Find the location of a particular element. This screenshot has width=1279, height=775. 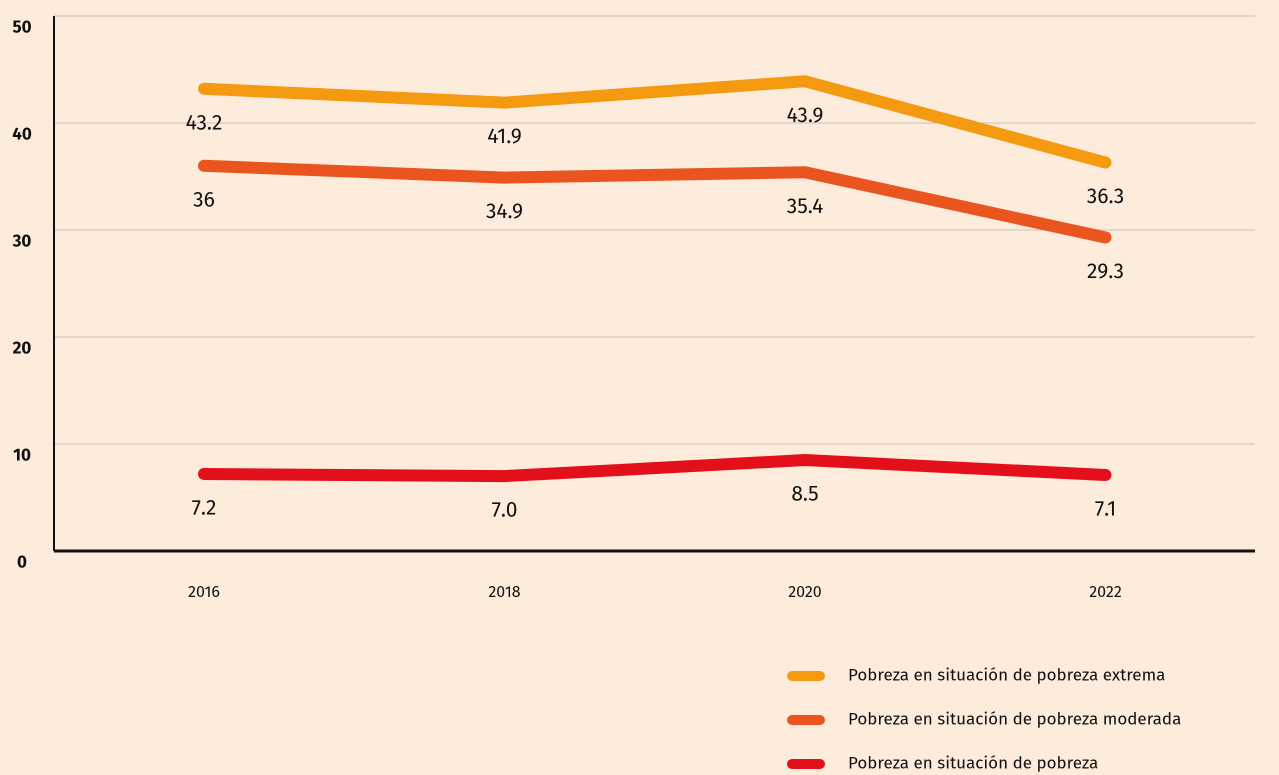

y-tick-label: 10 is located at coordinates (22, 455).